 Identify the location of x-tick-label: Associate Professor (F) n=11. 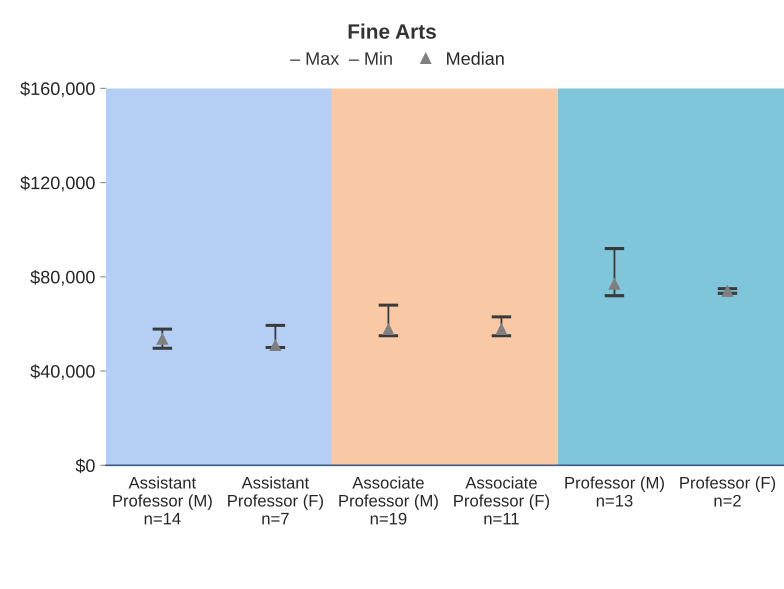
(502, 500).